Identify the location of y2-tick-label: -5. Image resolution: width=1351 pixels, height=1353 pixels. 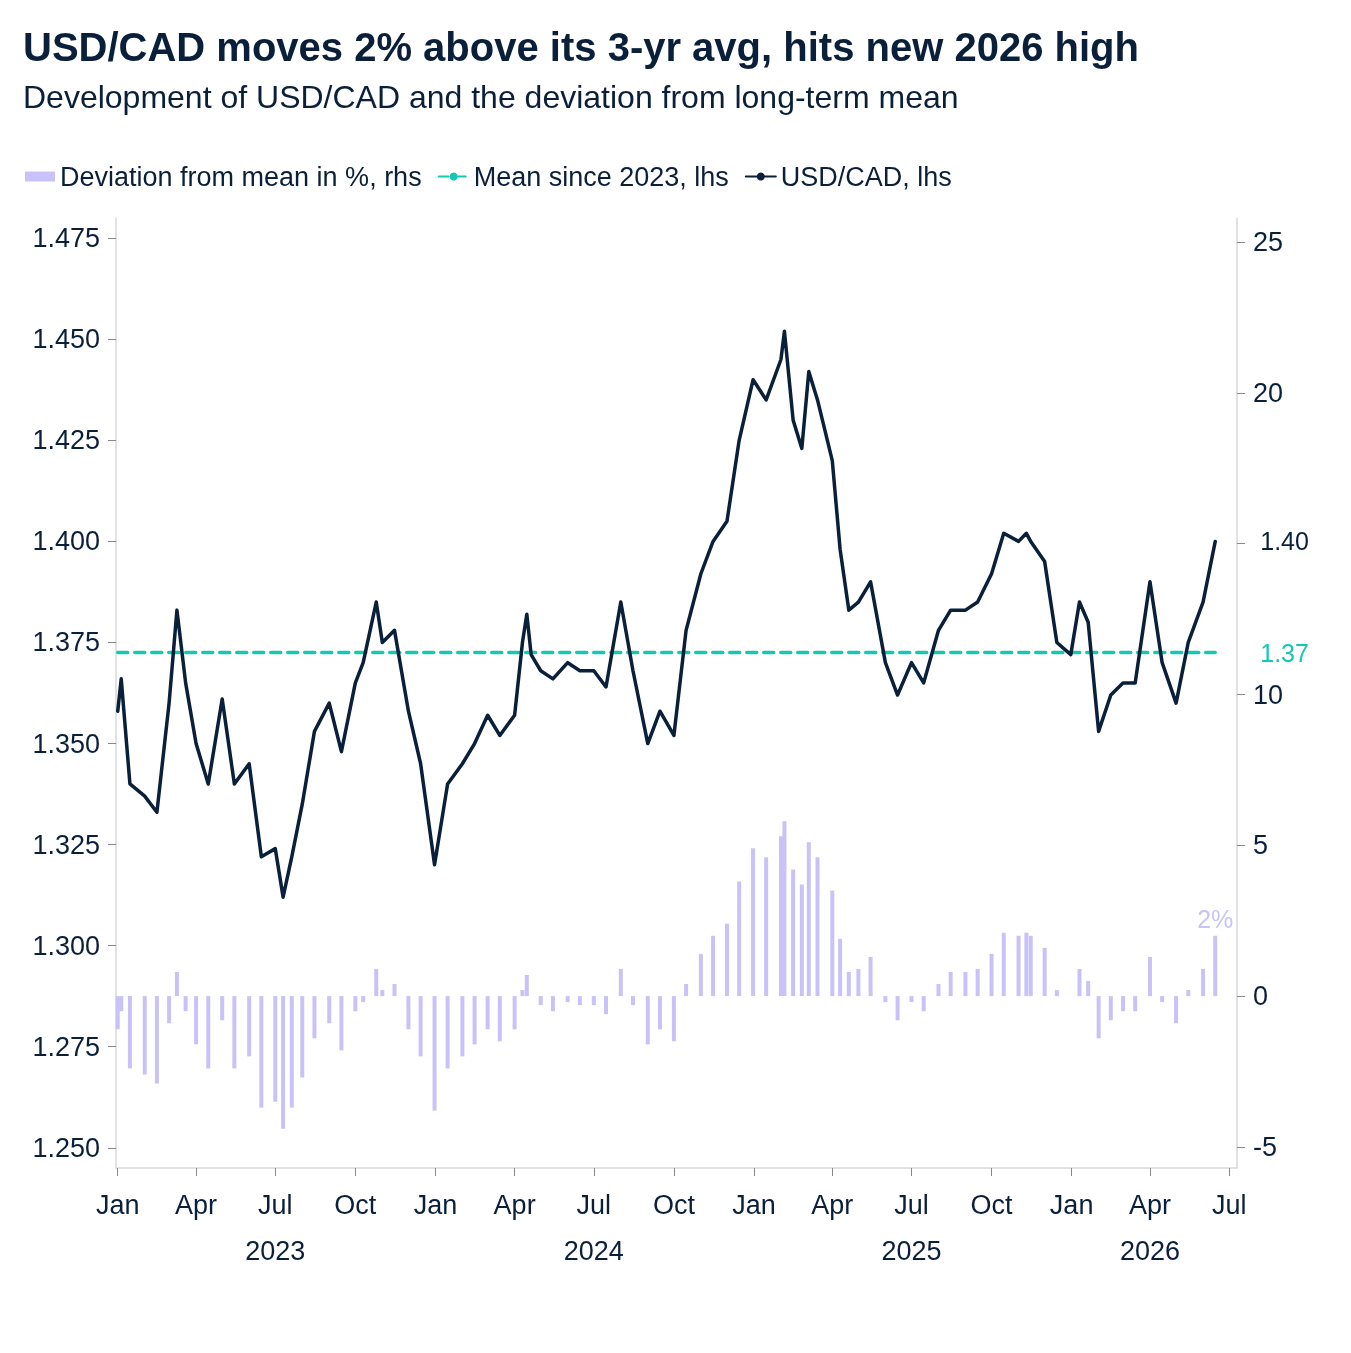
(1265, 1146).